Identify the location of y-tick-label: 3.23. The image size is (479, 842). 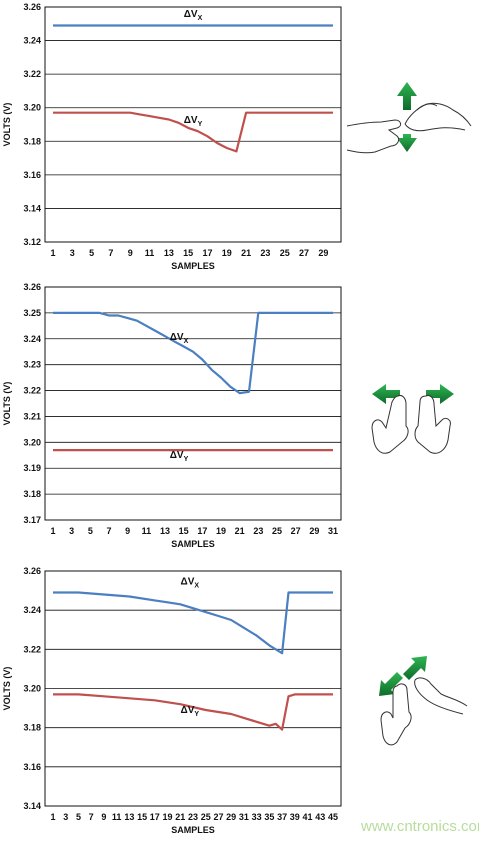
(32, 365).